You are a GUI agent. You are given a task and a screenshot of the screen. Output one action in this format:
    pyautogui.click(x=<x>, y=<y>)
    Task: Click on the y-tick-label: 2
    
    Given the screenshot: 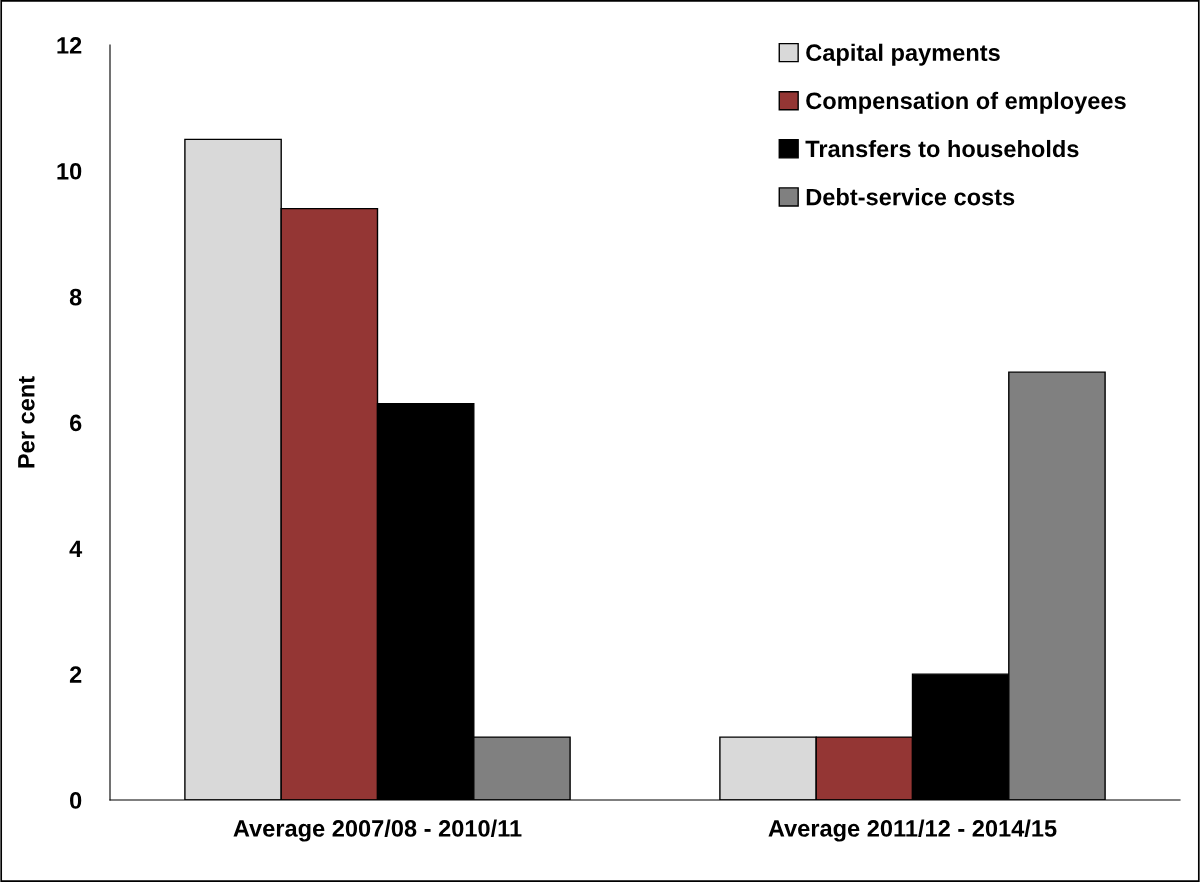 What is the action you would take?
    pyautogui.click(x=75, y=674)
    